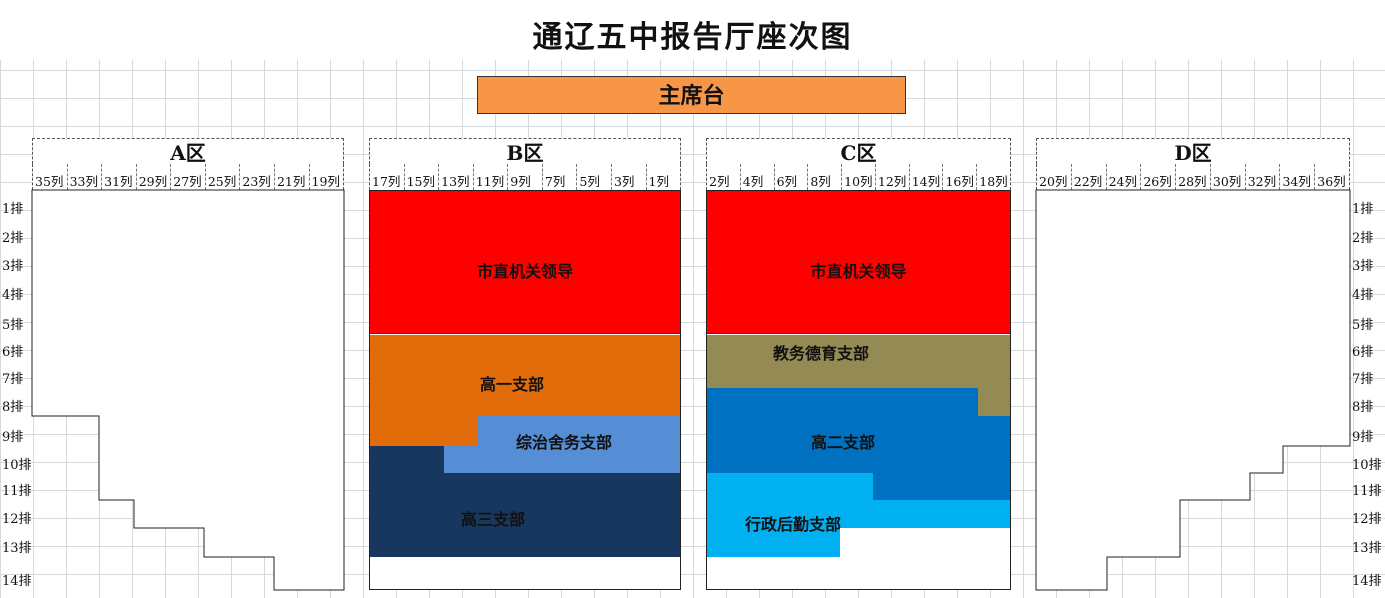  Describe the element at coordinates (387, 177) in the screenshot. I see `column-label: 17列` at that location.